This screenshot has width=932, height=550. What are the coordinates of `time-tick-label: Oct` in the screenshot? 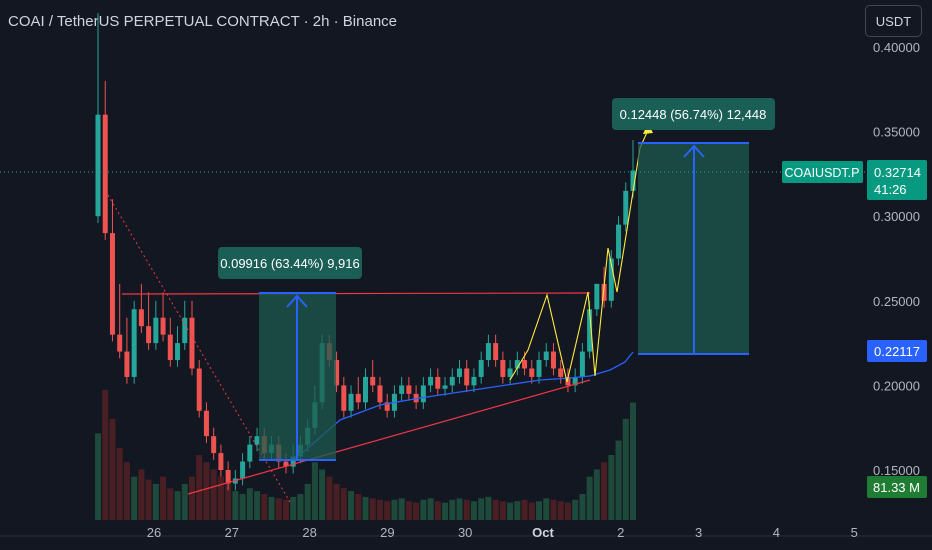 It's located at (543, 532).